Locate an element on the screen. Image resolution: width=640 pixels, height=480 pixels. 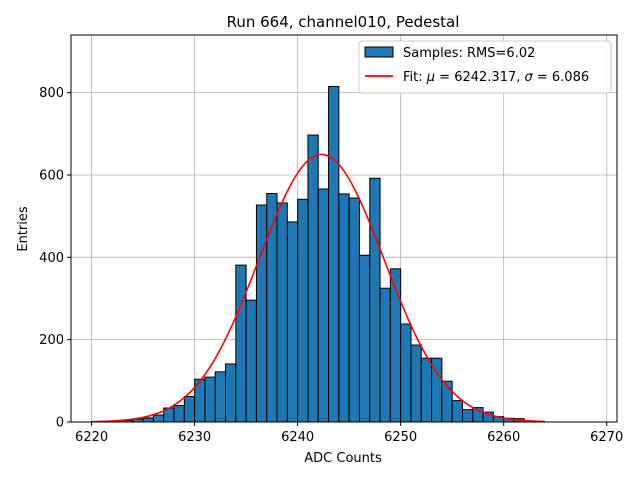
legend-histogram-swatch is located at coordinates (379, 52).